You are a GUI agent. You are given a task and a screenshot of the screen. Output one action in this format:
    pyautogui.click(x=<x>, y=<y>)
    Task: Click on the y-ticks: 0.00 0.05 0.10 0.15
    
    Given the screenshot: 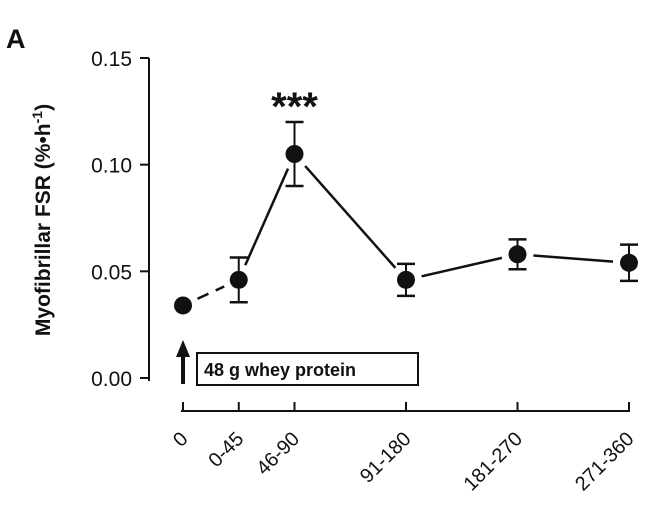 What is the action you would take?
    pyautogui.click(x=120, y=219)
    